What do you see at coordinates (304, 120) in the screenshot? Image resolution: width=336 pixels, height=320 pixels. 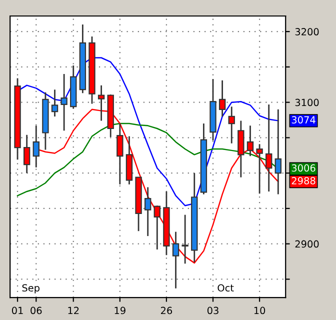 I see `data-label: 3074` at bounding box center [304, 120].